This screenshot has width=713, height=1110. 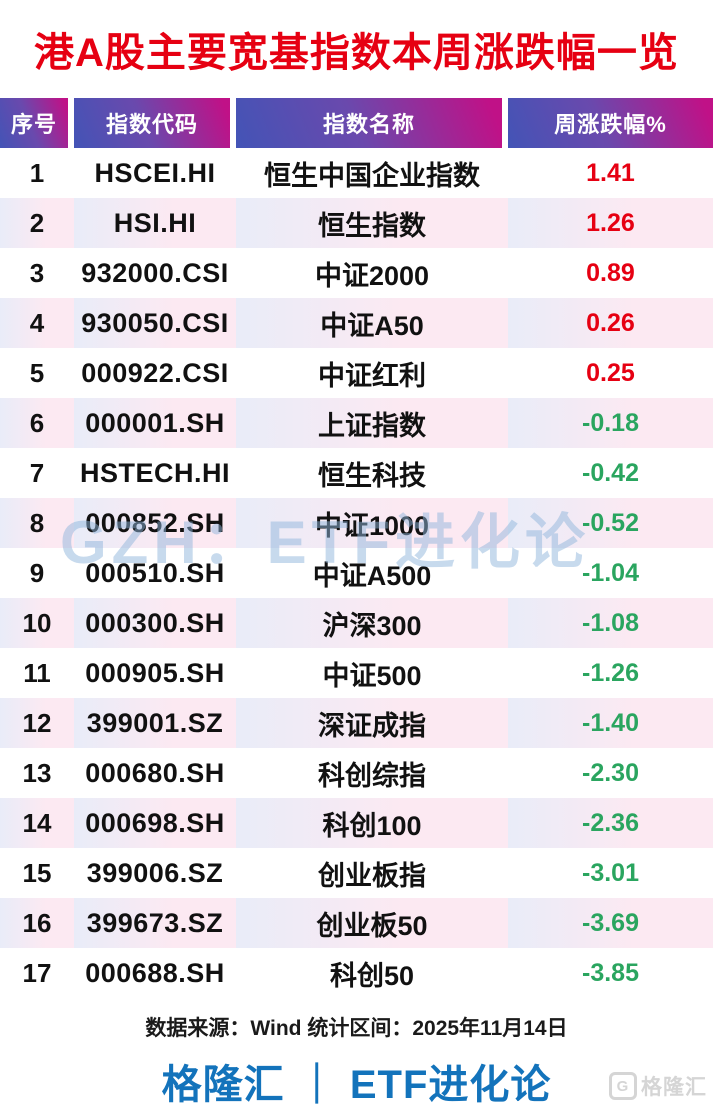 I want to click on index-code: 000300.SH, so click(x=155, y=623).